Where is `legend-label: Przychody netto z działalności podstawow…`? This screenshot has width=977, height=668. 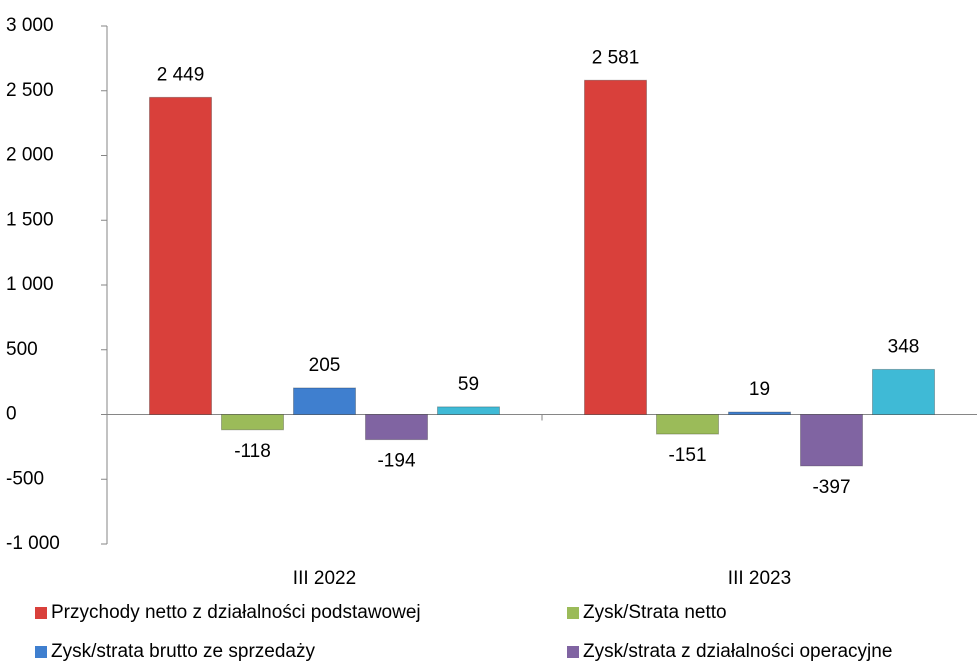 legend-label: Przychody netto z działalności podstawow… is located at coordinates (236, 612).